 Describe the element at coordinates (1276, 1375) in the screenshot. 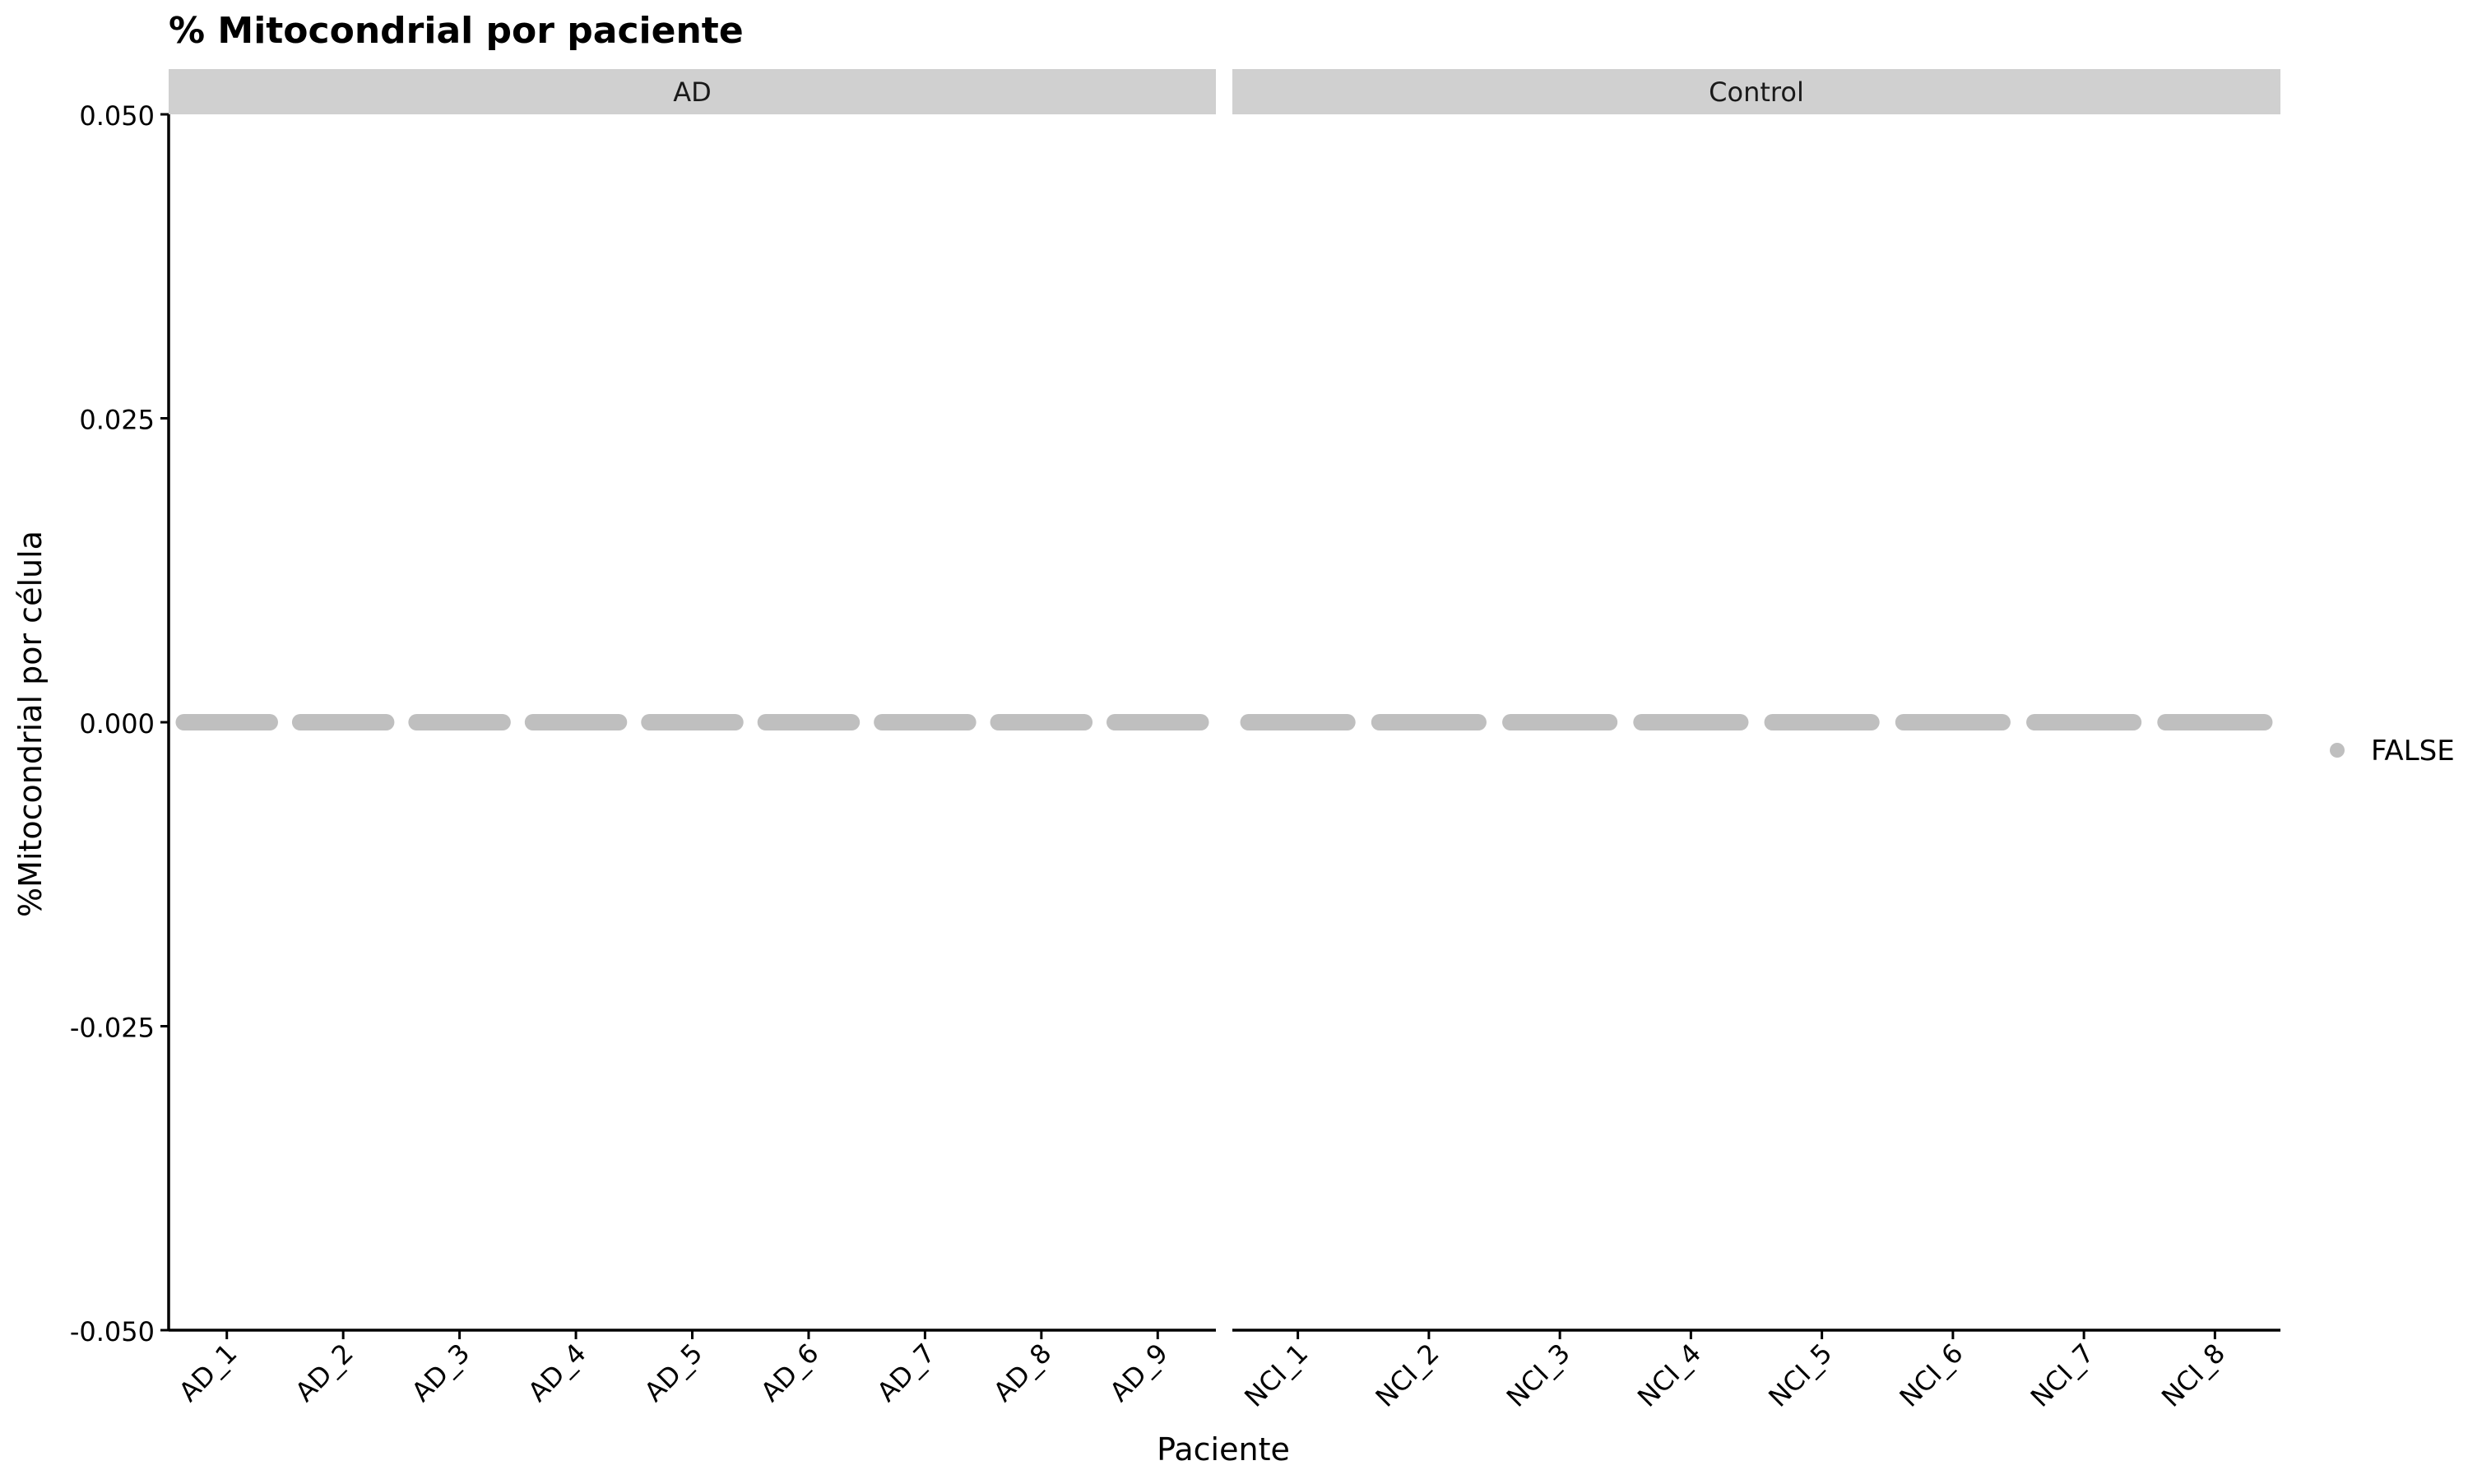

I see `x-tick-label: NCI_1` at that location.